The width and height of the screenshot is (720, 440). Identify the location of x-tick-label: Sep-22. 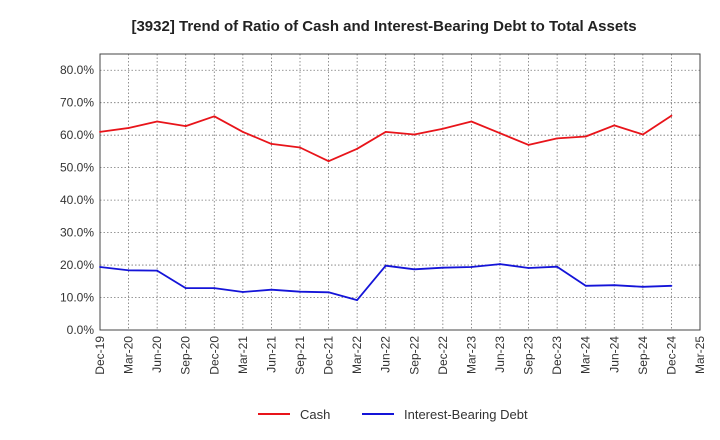
(414, 355).